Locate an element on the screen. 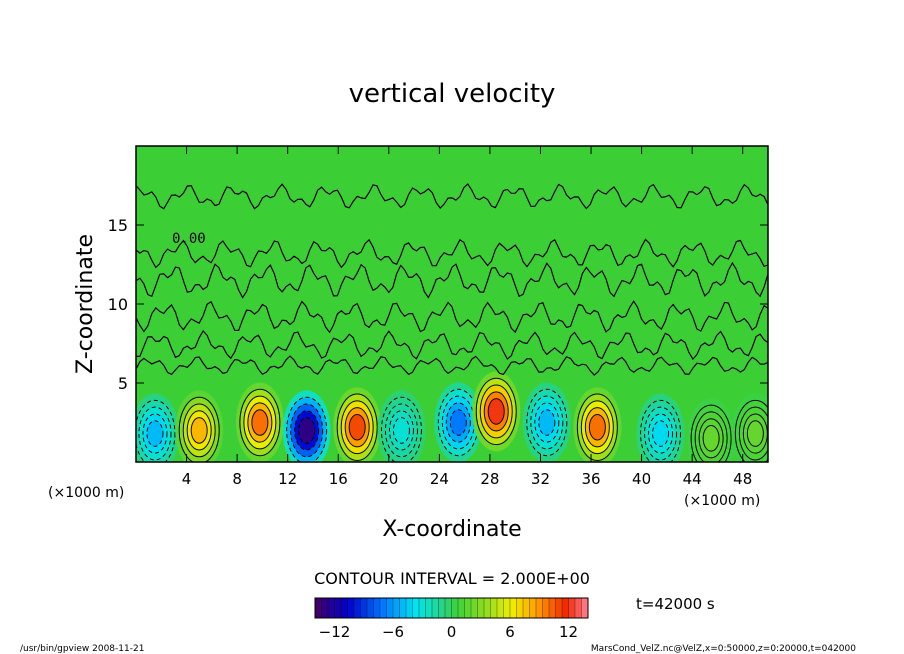  colorbar-tick-label: 6 is located at coordinates (510, 632).